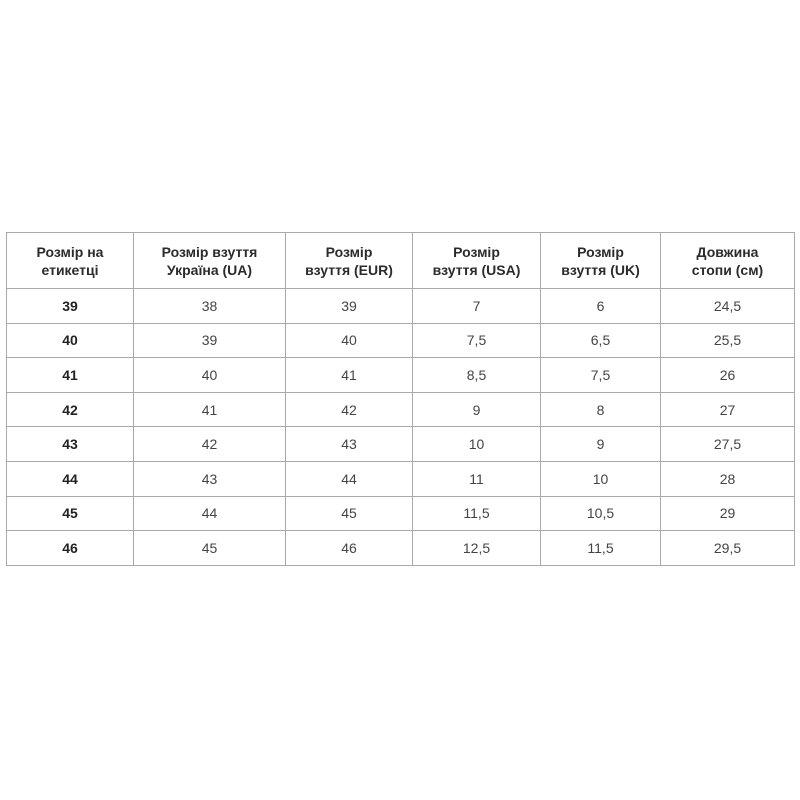 The height and width of the screenshot is (800, 800). I want to click on header-text-line: стопи (см), so click(727, 269).